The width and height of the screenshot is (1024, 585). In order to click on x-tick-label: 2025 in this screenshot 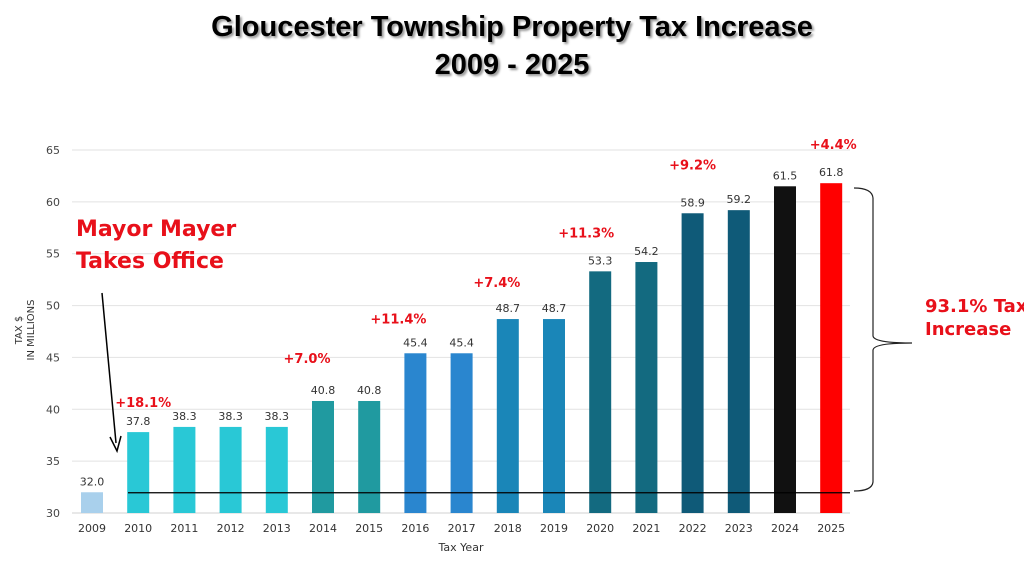, I will do `click(831, 528)`.